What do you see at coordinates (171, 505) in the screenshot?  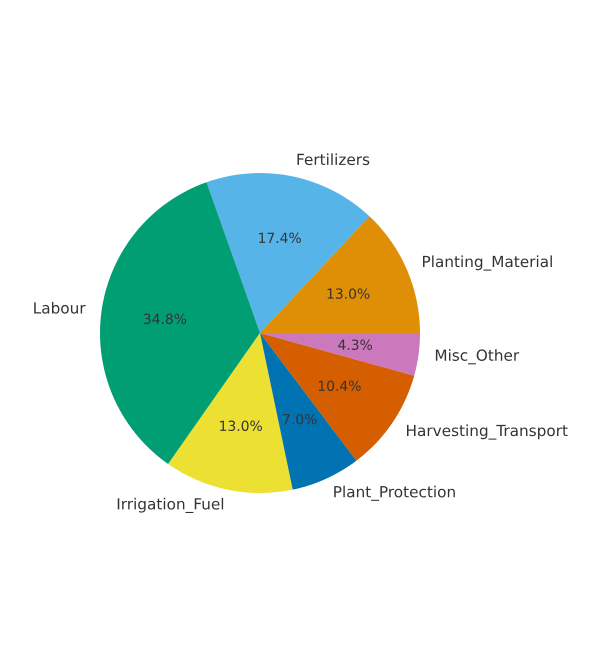 I see `slice-label: Irrigation_Fuel` at bounding box center [171, 505].